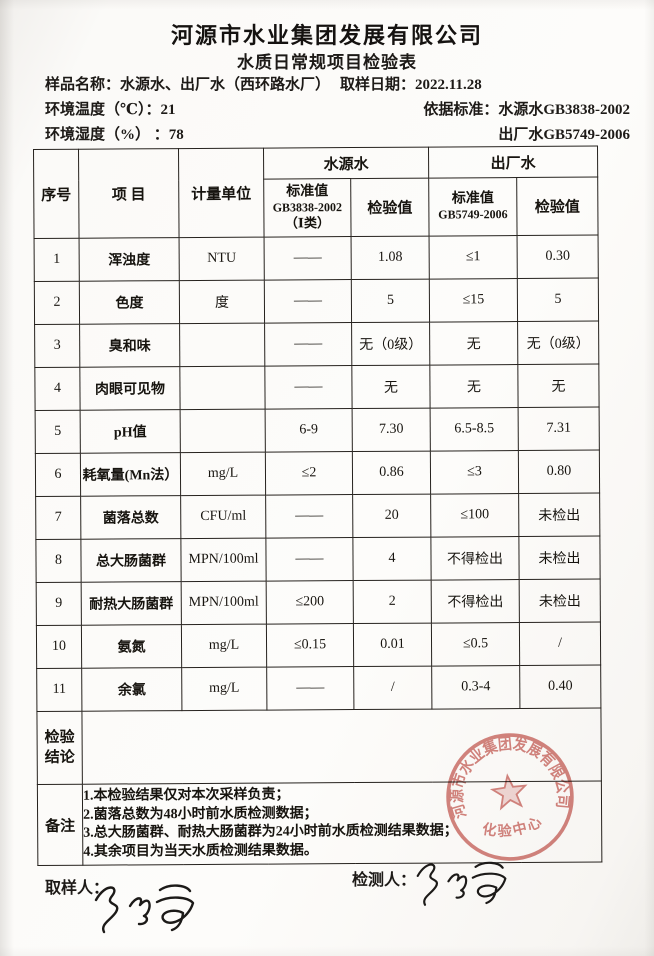 The height and width of the screenshot is (956, 654). What do you see at coordinates (131, 646) in the screenshot?
I see `cell-item: 氨氮` at bounding box center [131, 646].